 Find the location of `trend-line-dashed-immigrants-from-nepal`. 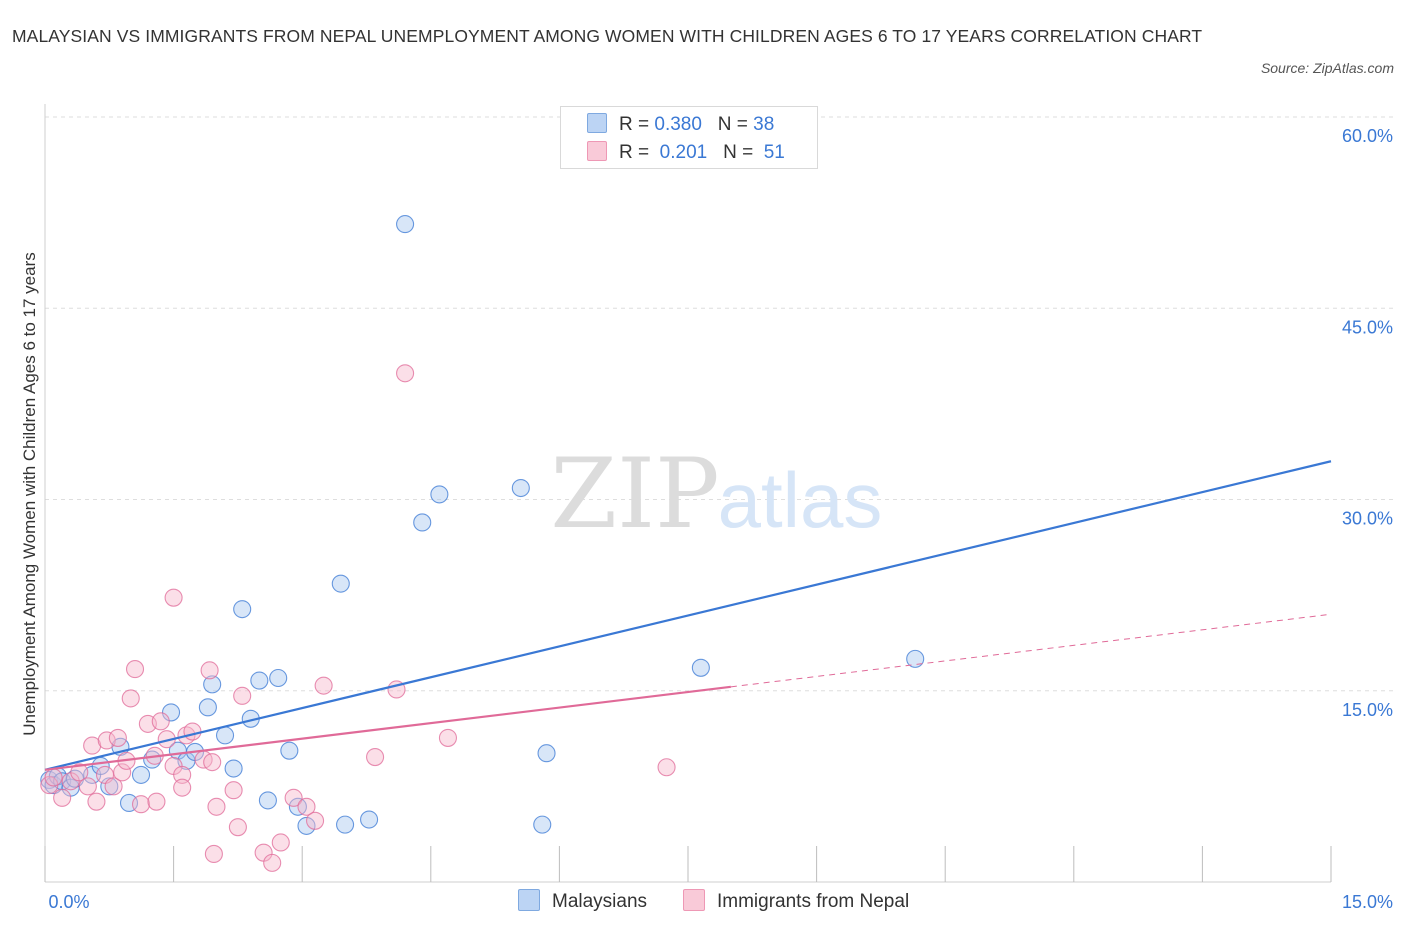

trend-line-dashed-immigrants-from-nepal is located at coordinates (1031, 650).